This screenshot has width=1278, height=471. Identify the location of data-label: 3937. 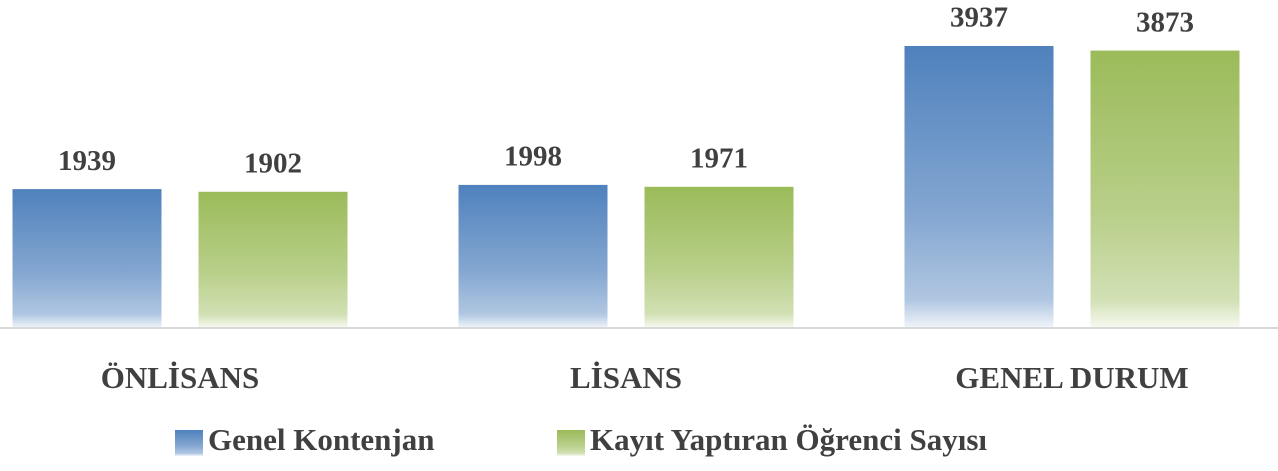
(979, 18).